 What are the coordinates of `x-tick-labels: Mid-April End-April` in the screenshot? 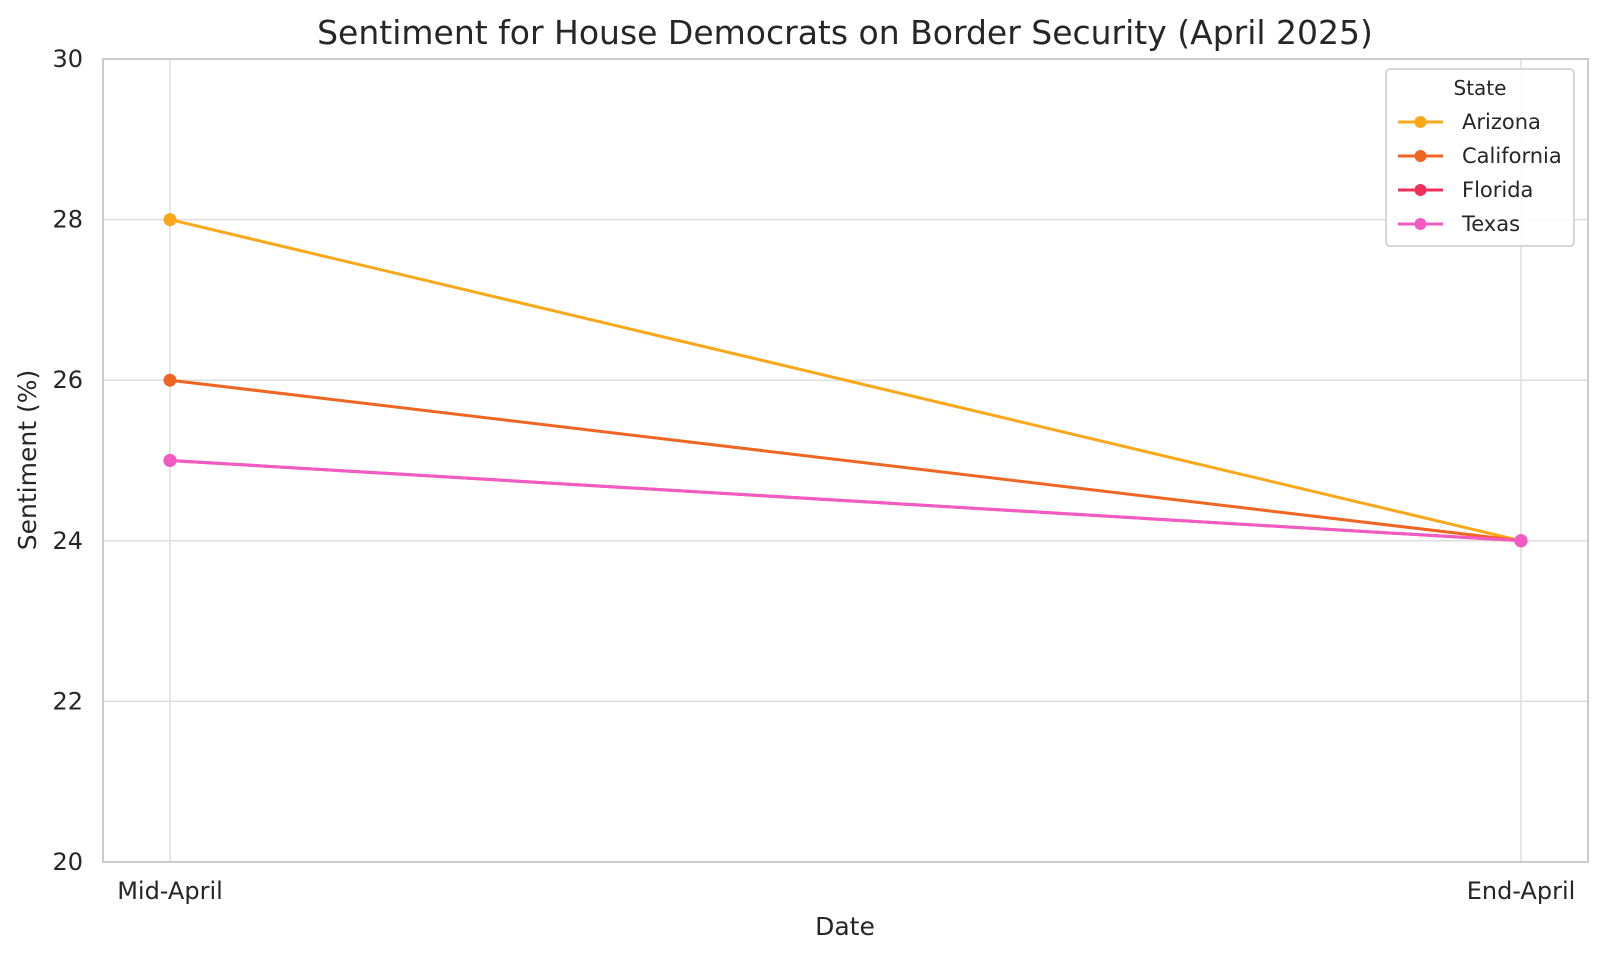 It's located at (846, 891).